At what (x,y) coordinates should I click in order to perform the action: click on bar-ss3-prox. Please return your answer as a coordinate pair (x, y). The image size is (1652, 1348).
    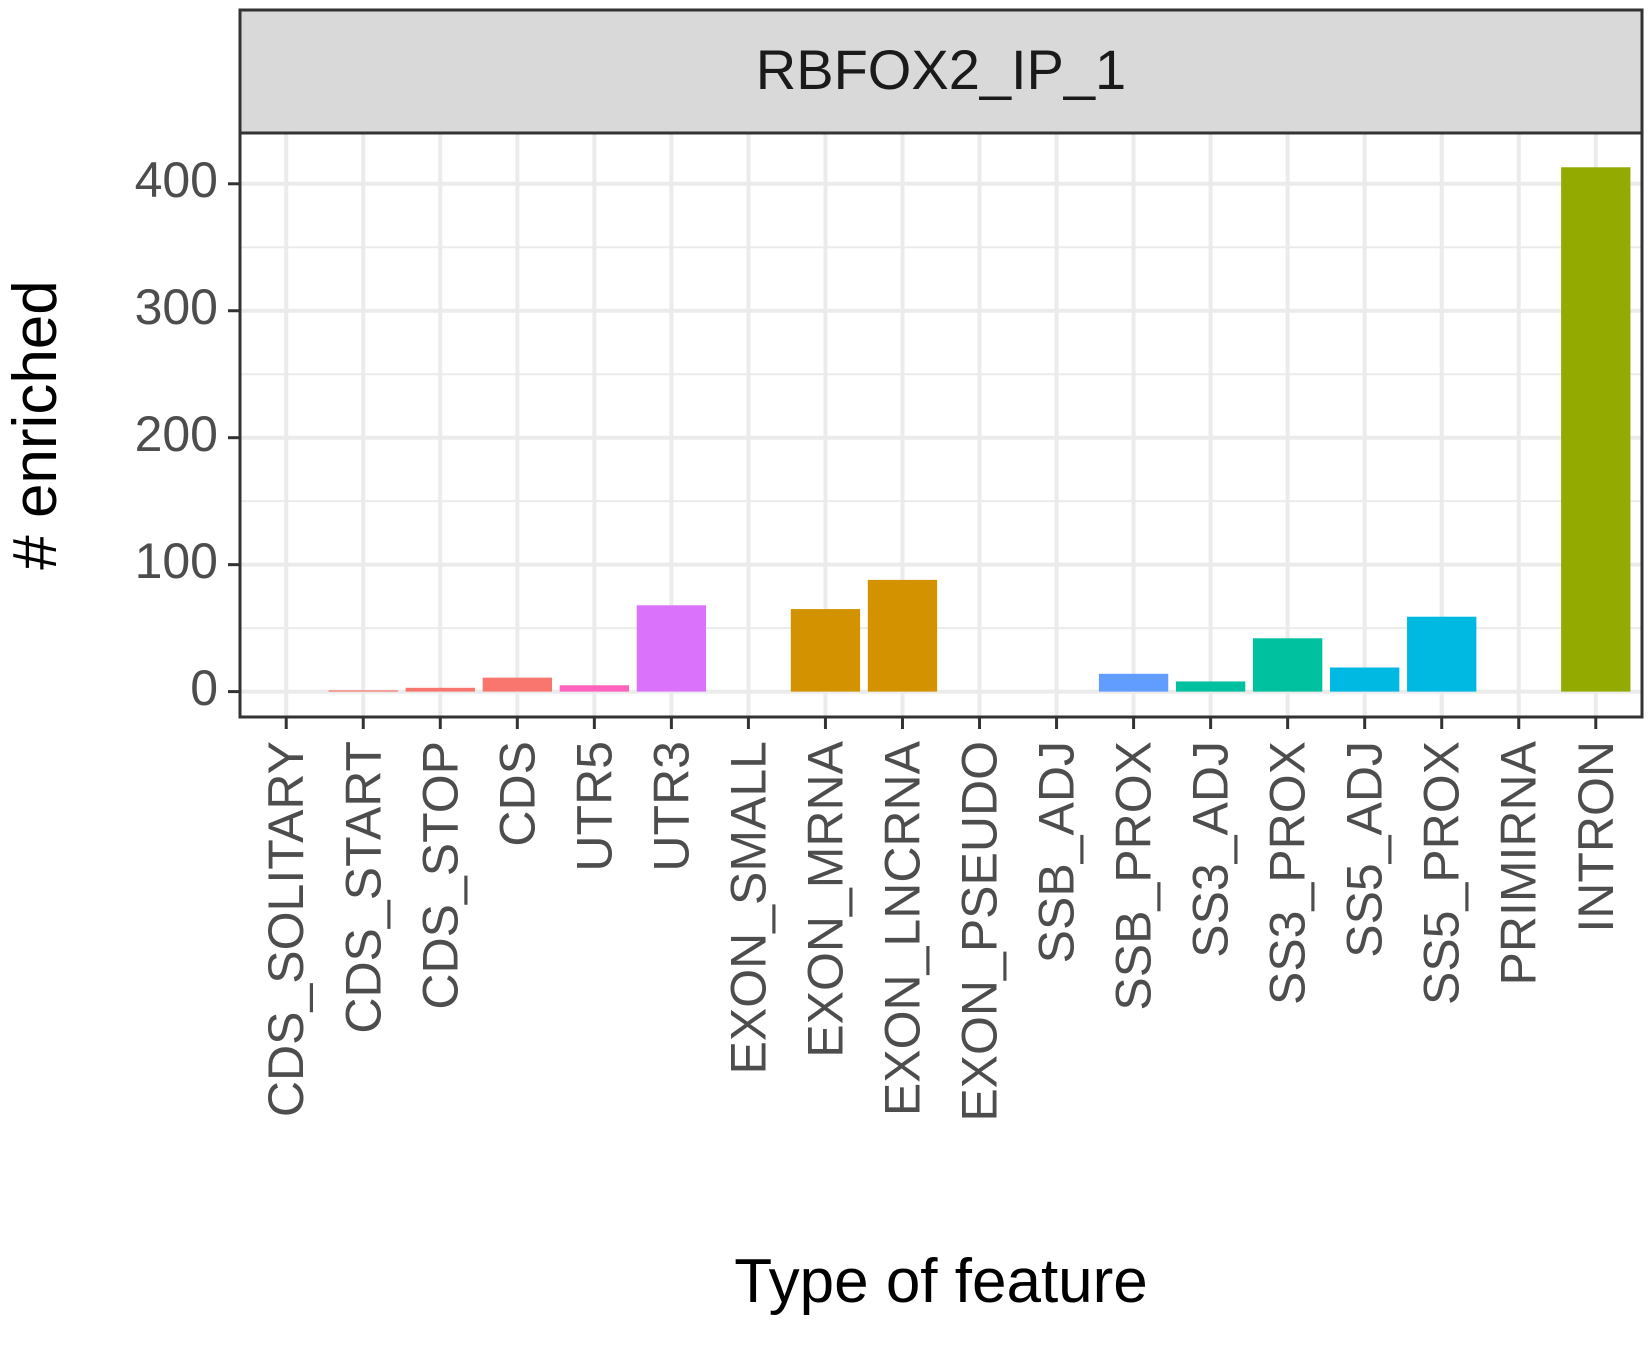
    Looking at the image, I should click on (1287, 665).